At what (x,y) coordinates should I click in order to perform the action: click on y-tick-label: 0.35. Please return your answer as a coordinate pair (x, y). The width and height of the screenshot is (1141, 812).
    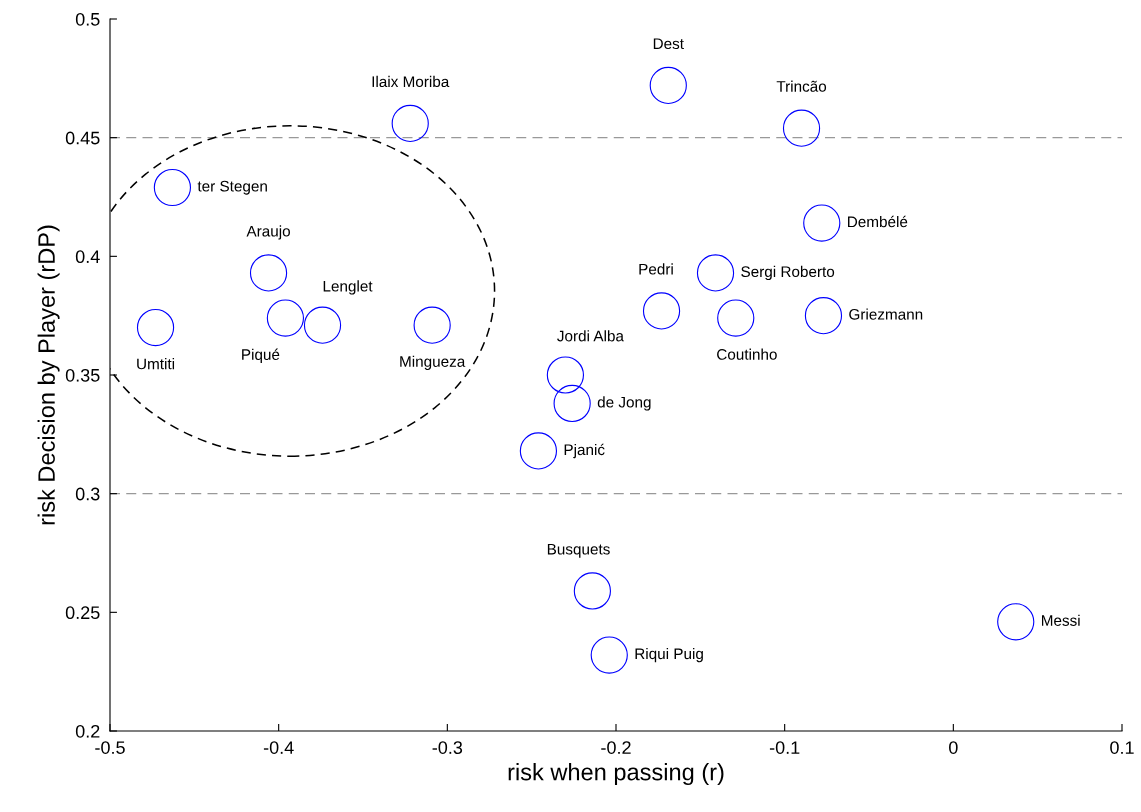
    Looking at the image, I should click on (82, 375).